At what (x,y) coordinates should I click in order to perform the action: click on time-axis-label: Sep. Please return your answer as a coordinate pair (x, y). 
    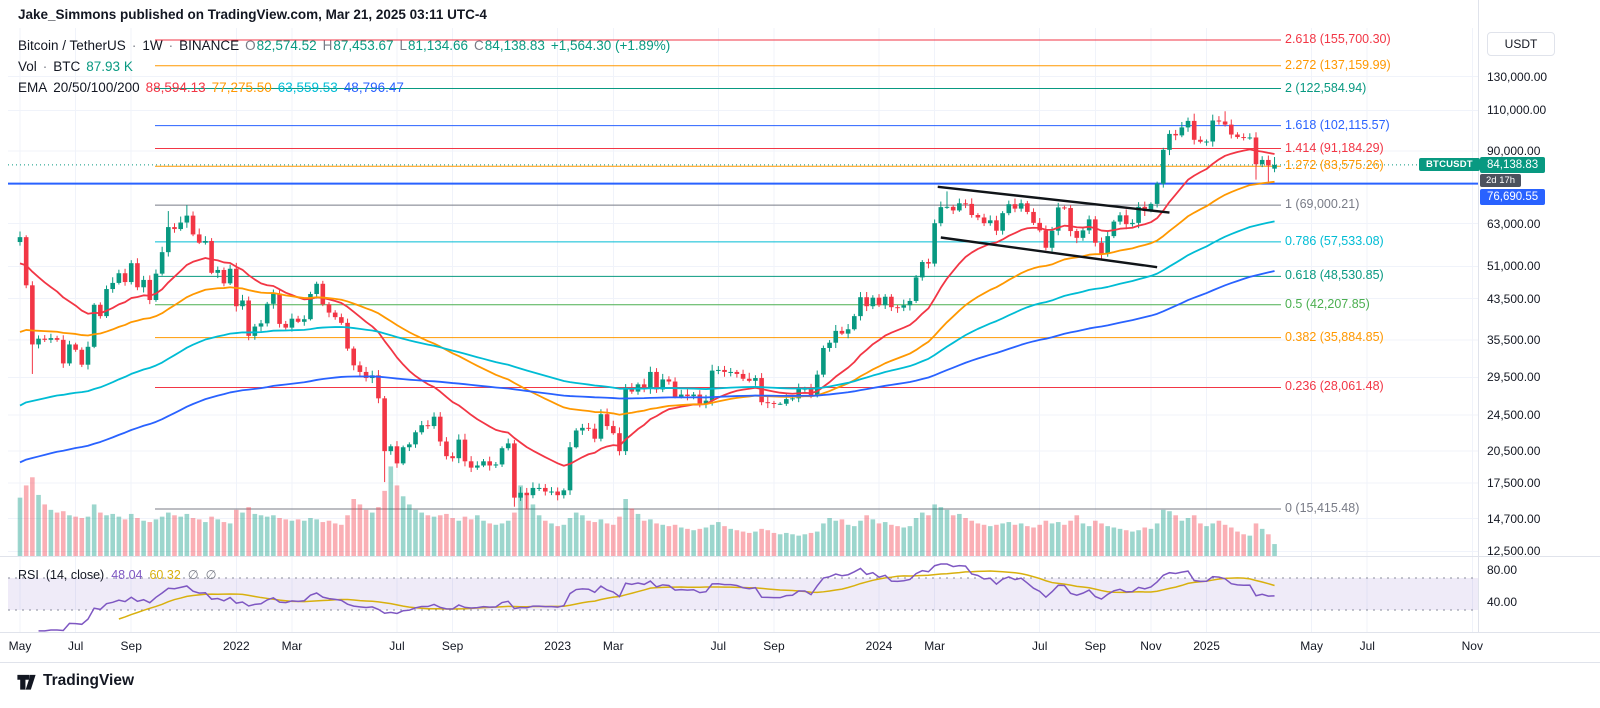
    Looking at the image, I should click on (774, 646).